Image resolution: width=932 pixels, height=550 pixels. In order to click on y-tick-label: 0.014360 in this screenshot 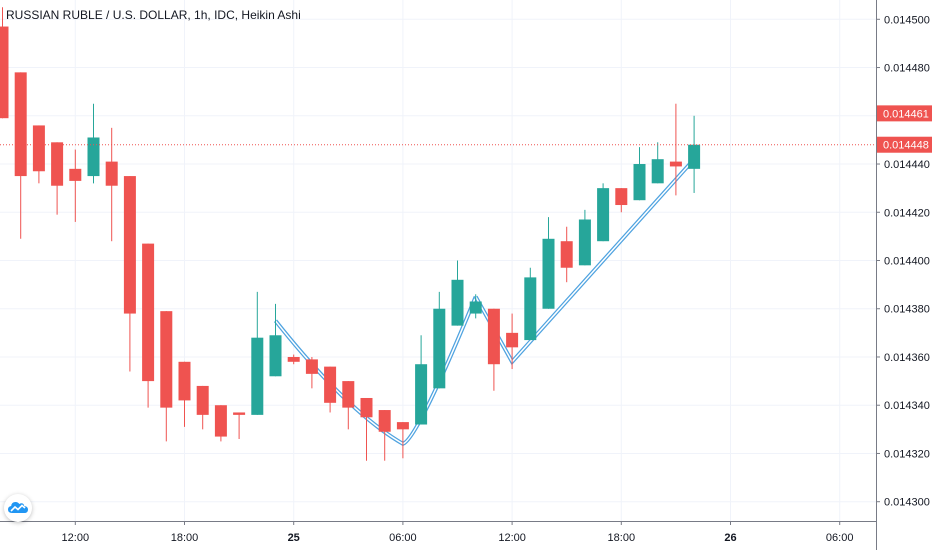, I will do `click(907, 358)`.